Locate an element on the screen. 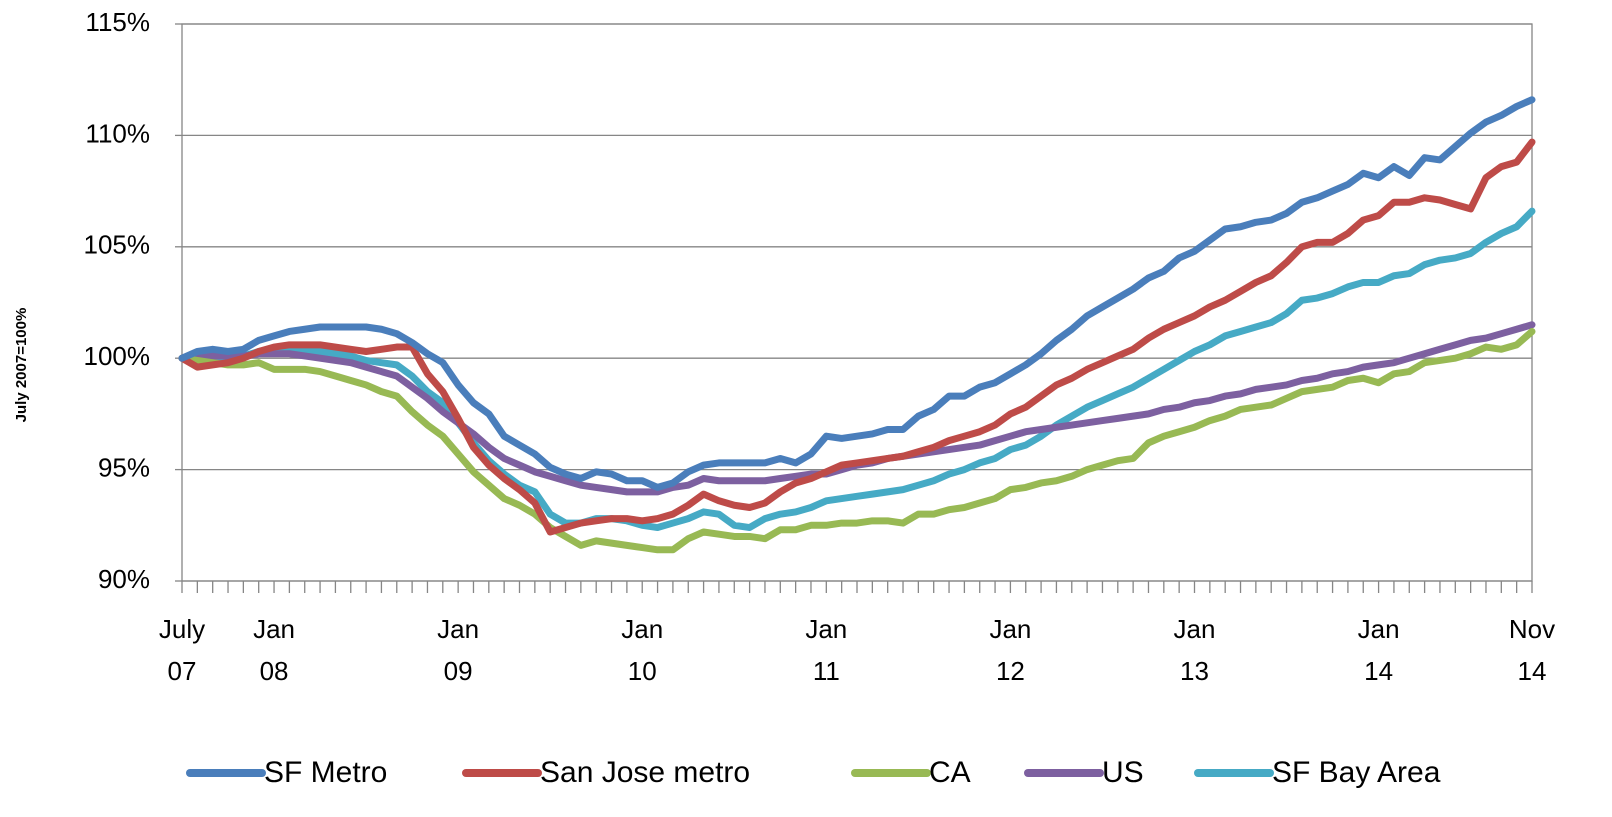 This screenshot has height=817, width=1612. x-tick-label: Jan 09 is located at coordinates (458, 650).